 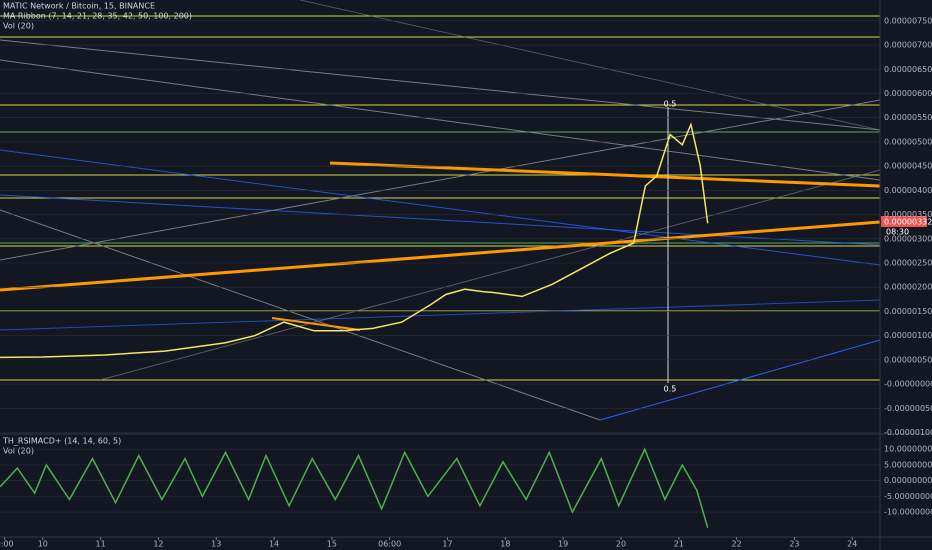 What do you see at coordinates (908, 287) in the screenshot?
I see `y-tick-label: 0.00000200` at bounding box center [908, 287].